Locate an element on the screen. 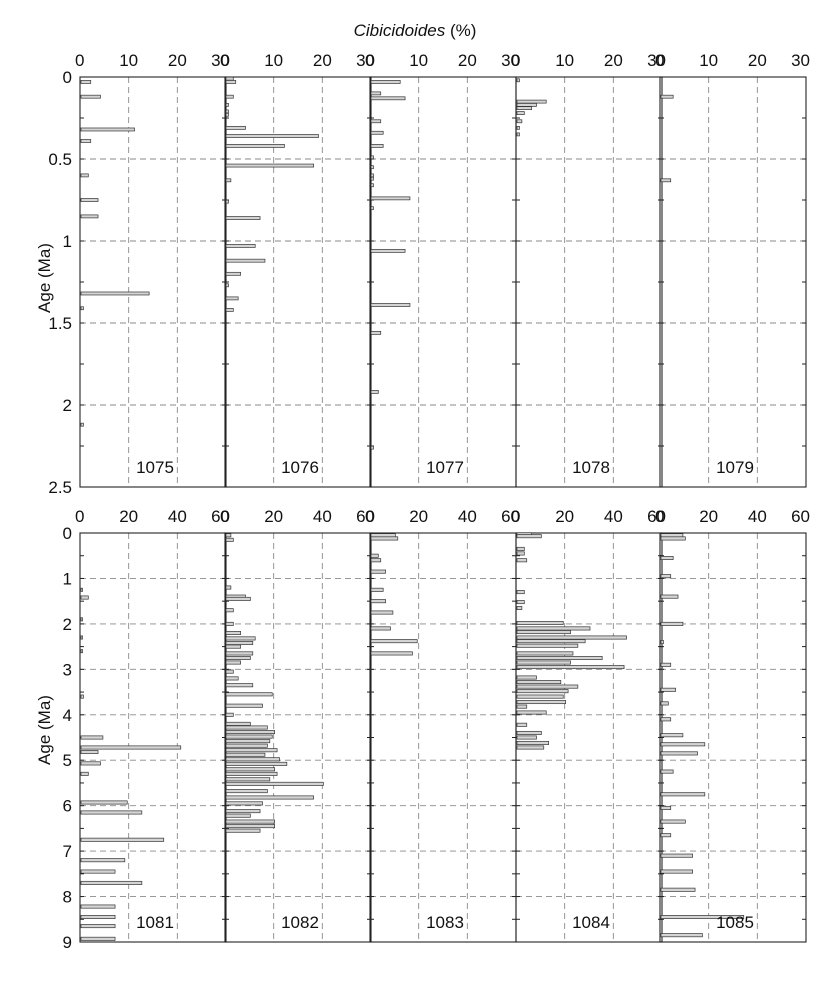 Image resolution: width=831 pixels, height=994 pixels. site-label: 1085 is located at coordinates (735, 922).